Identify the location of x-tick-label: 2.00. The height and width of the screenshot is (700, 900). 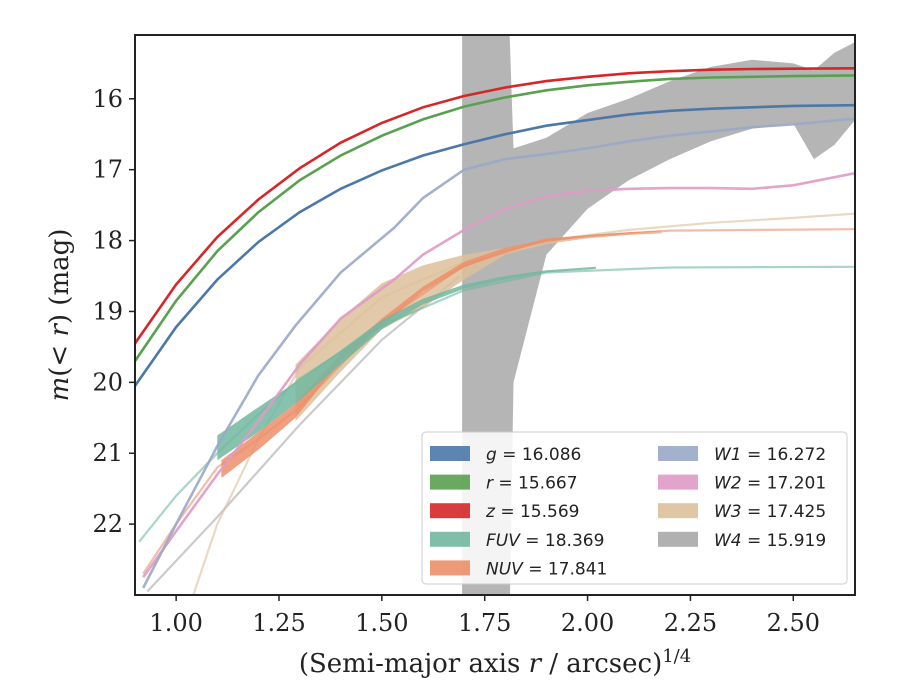
(587, 623).